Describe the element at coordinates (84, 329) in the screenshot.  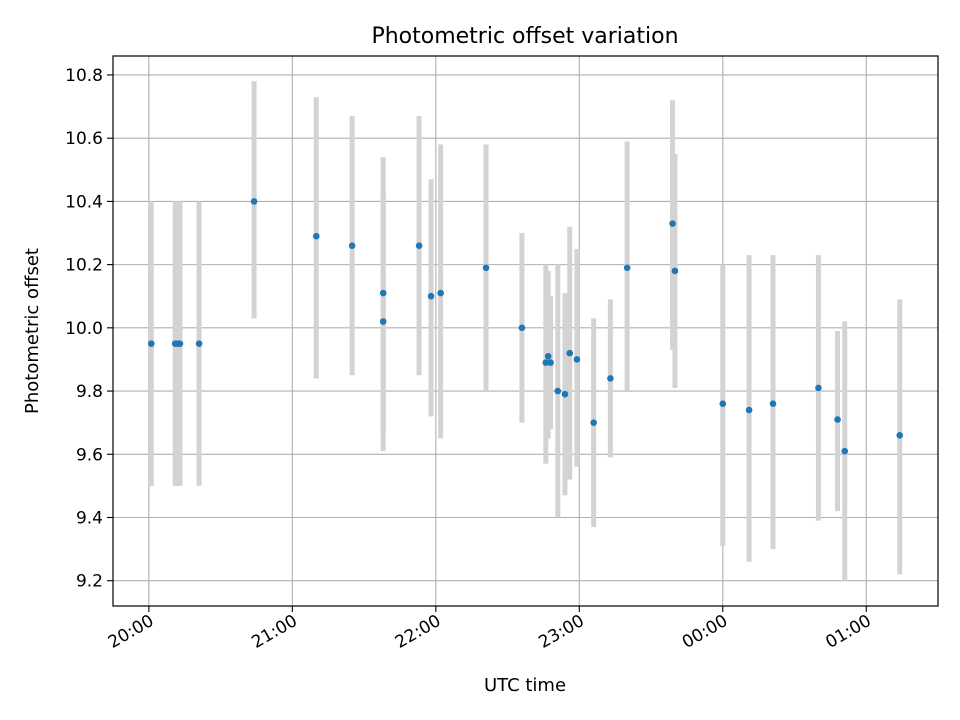
I see `y-tick-label: 10.0` at that location.